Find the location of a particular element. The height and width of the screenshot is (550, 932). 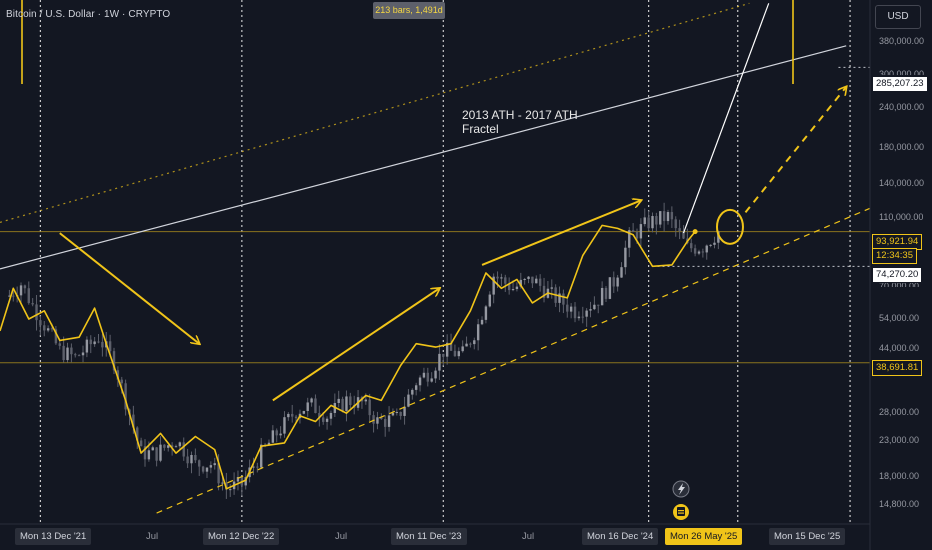

annotation-line-2: Fractel is located at coordinates (480, 129).